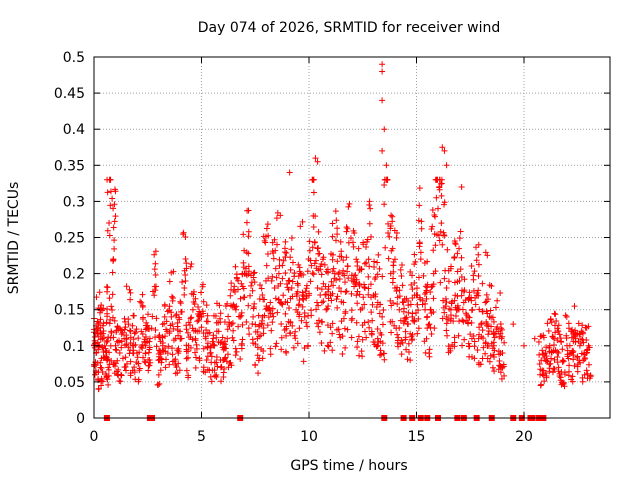 Image resolution: width=640 pixels, height=480 pixels. I want to click on y-tick-label: 0.1, so click(74, 347).